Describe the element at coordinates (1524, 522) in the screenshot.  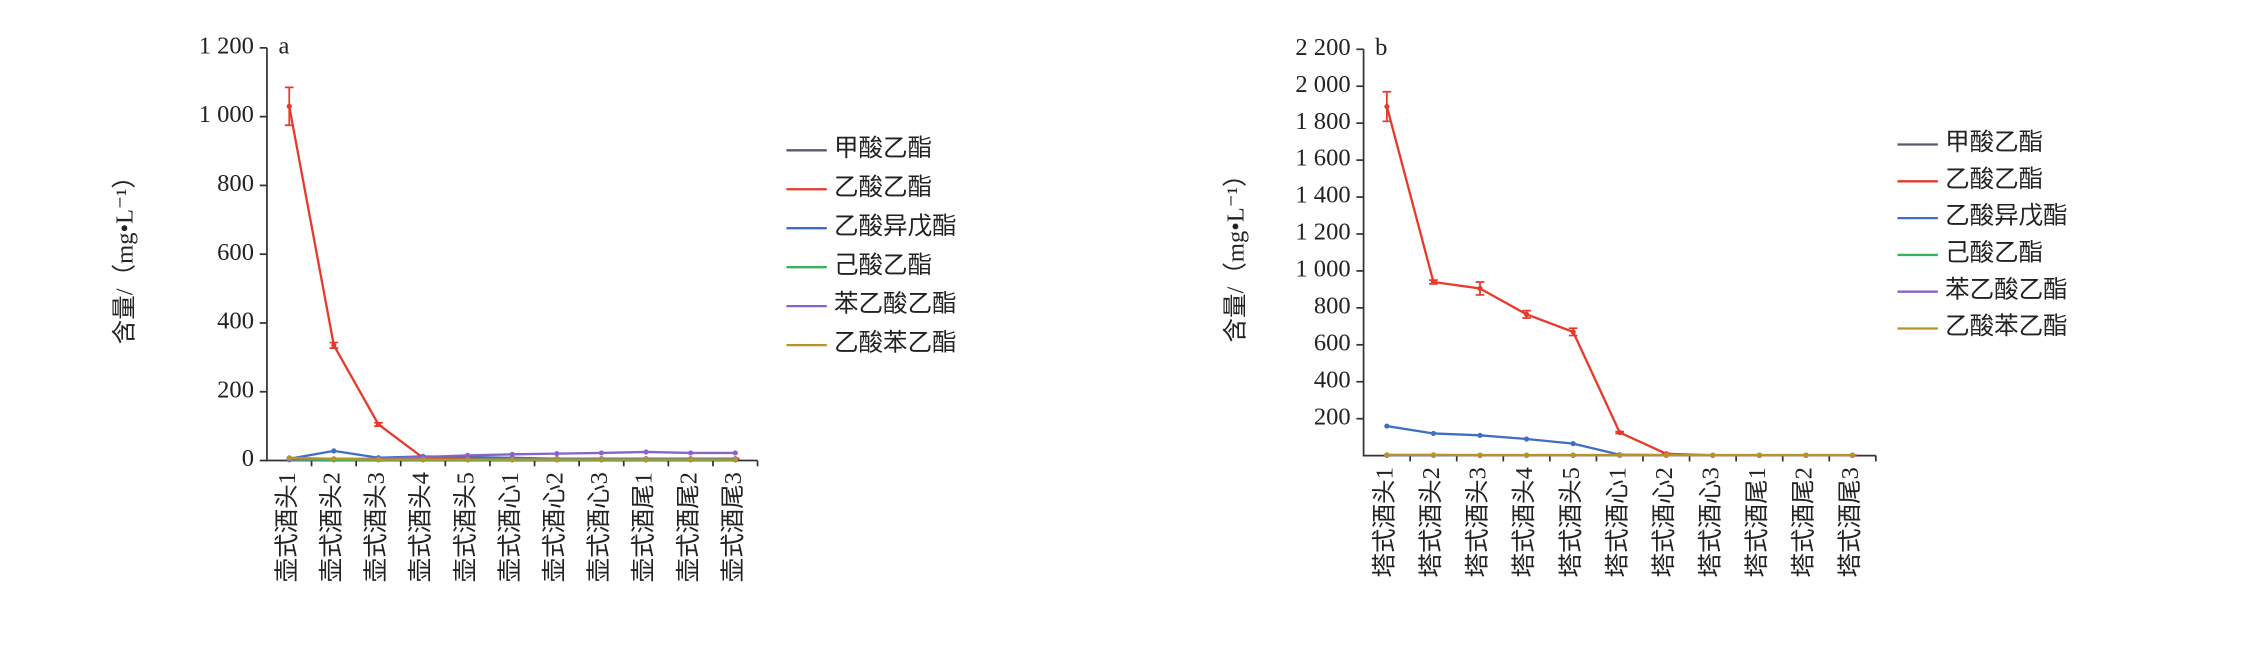
I see `x-tick-label: 塔式酒头4` at that location.